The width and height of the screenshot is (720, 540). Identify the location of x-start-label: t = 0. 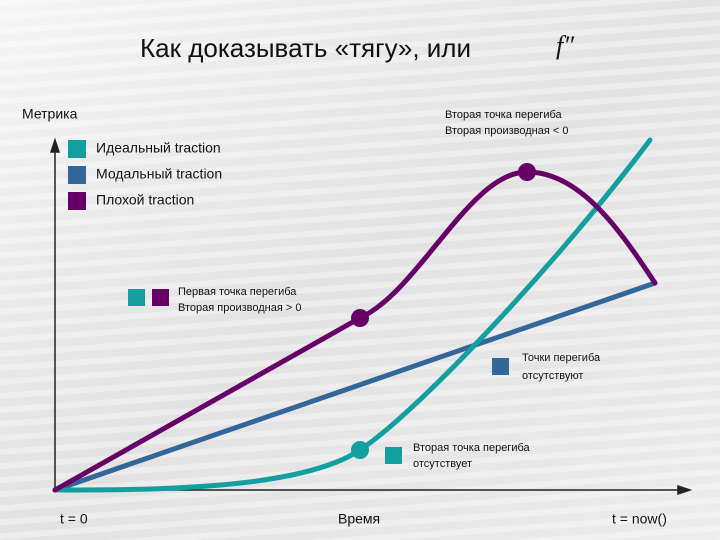
(74, 519).